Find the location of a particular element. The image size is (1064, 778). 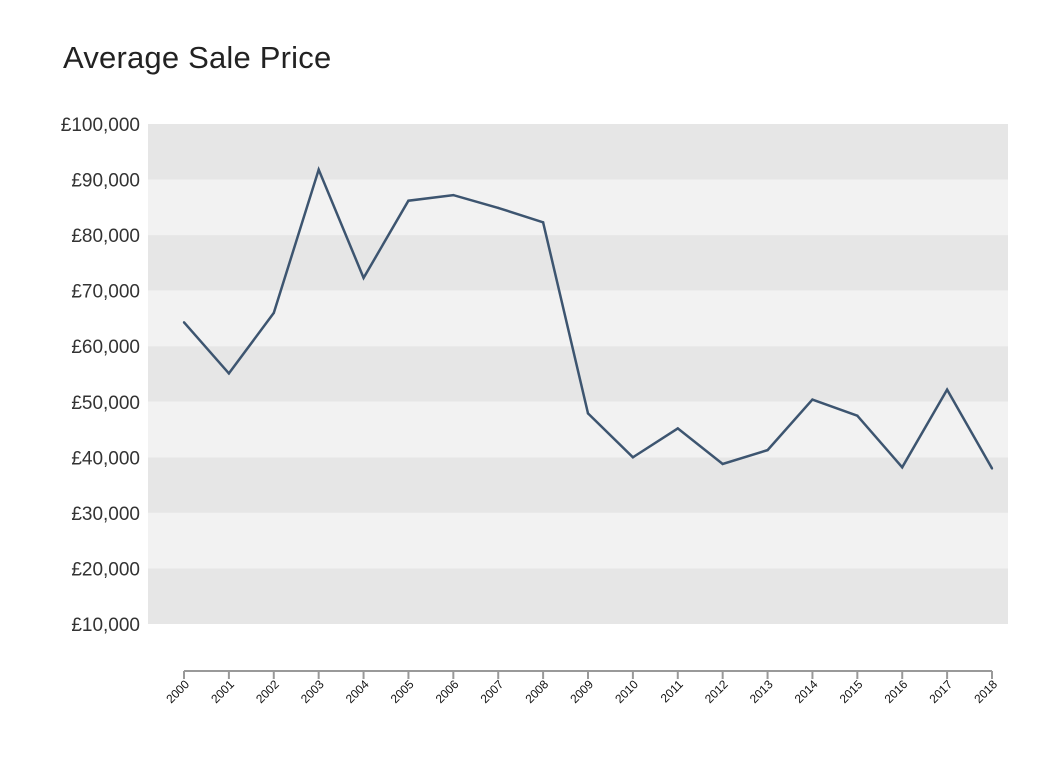

x-tick-label: 2011 is located at coordinates (672, 691).